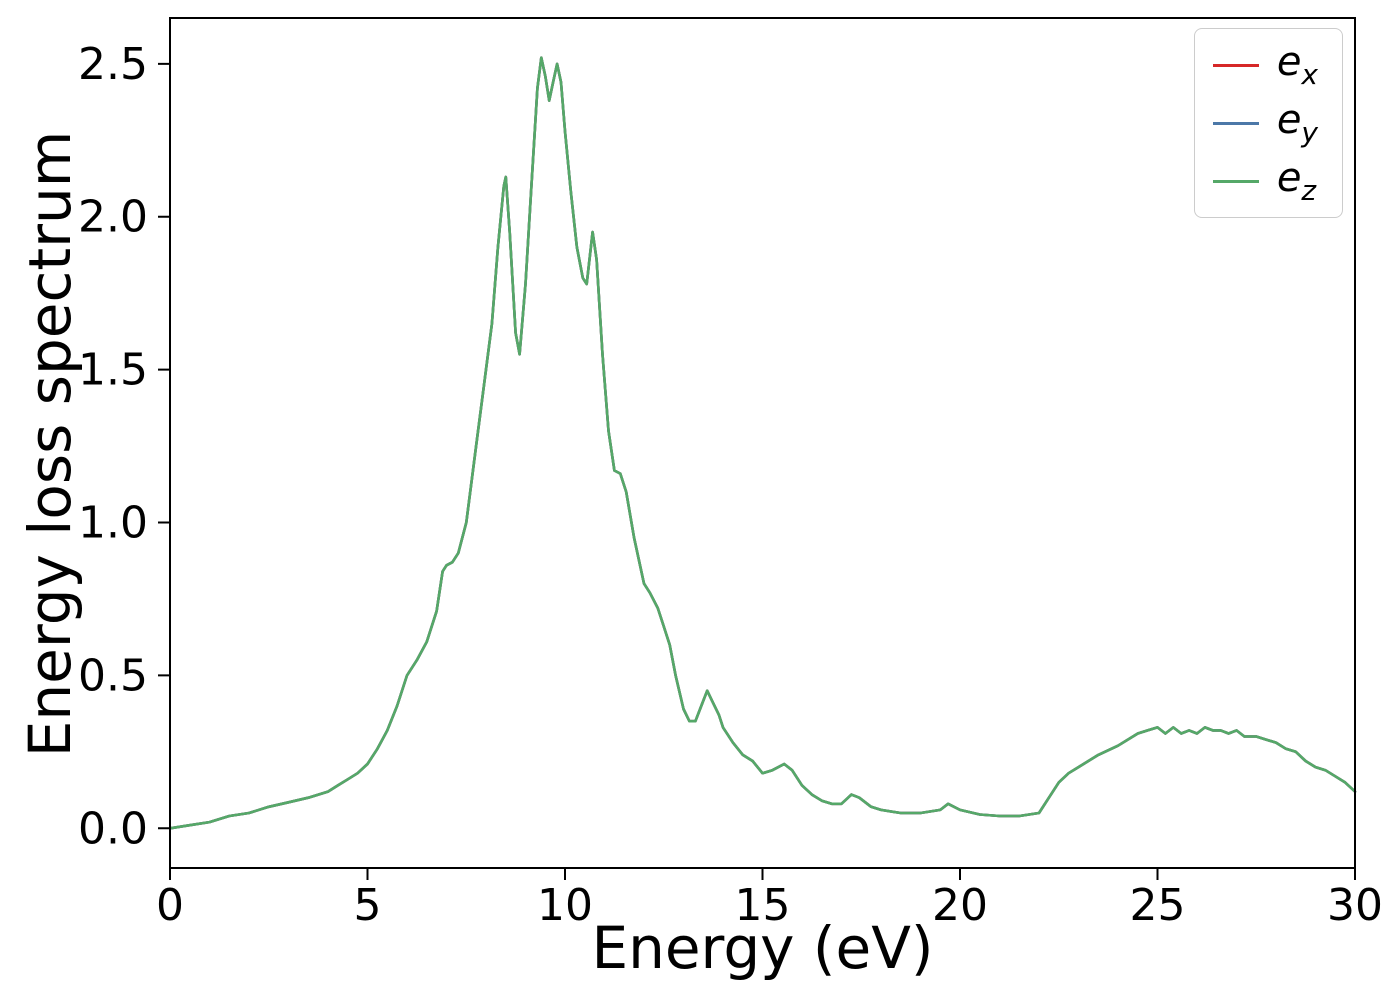  What do you see at coordinates (565, 905) in the screenshot?
I see `x-tick-label: 10` at bounding box center [565, 905].